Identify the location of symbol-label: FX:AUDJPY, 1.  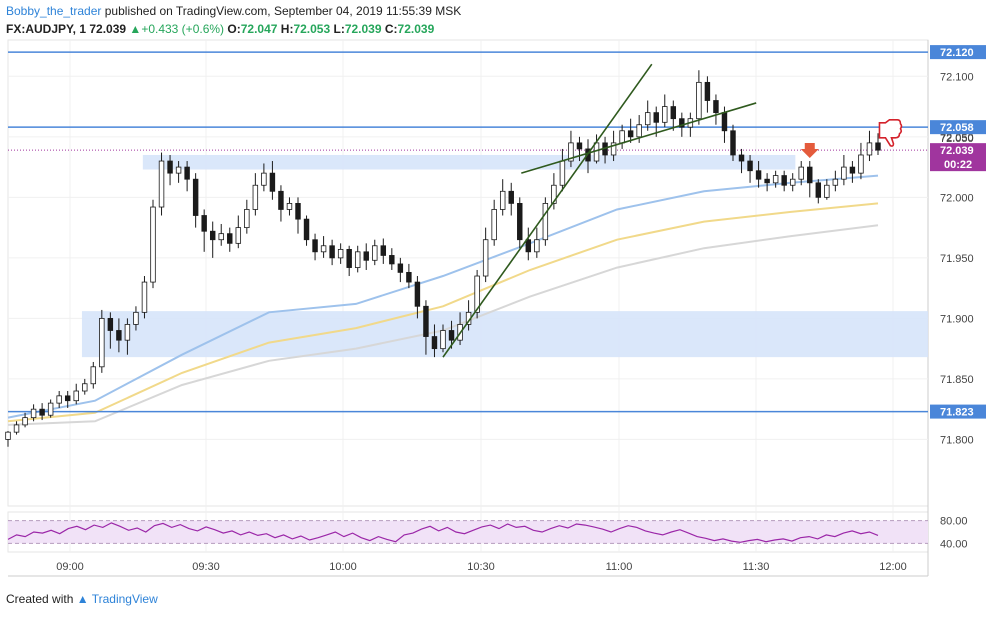
(46, 29).